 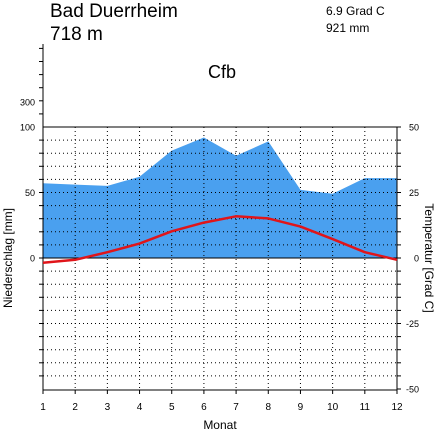 I want to click on x-tick-label: 10, so click(x=333, y=407).